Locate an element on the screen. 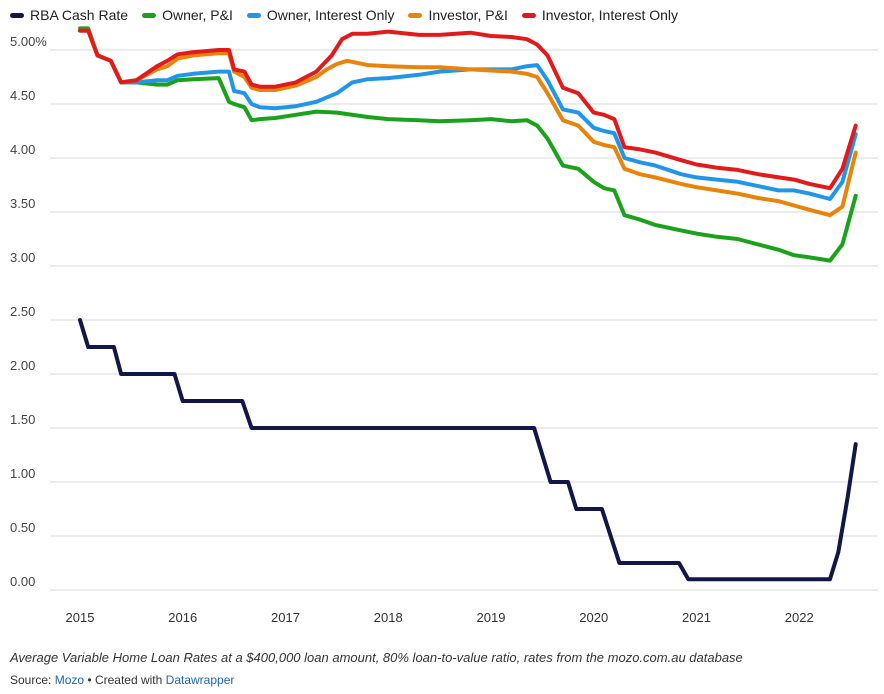 Image resolution: width=884 pixels, height=694 pixels. legend-item: RBA Cash Rate is located at coordinates (69, 15).